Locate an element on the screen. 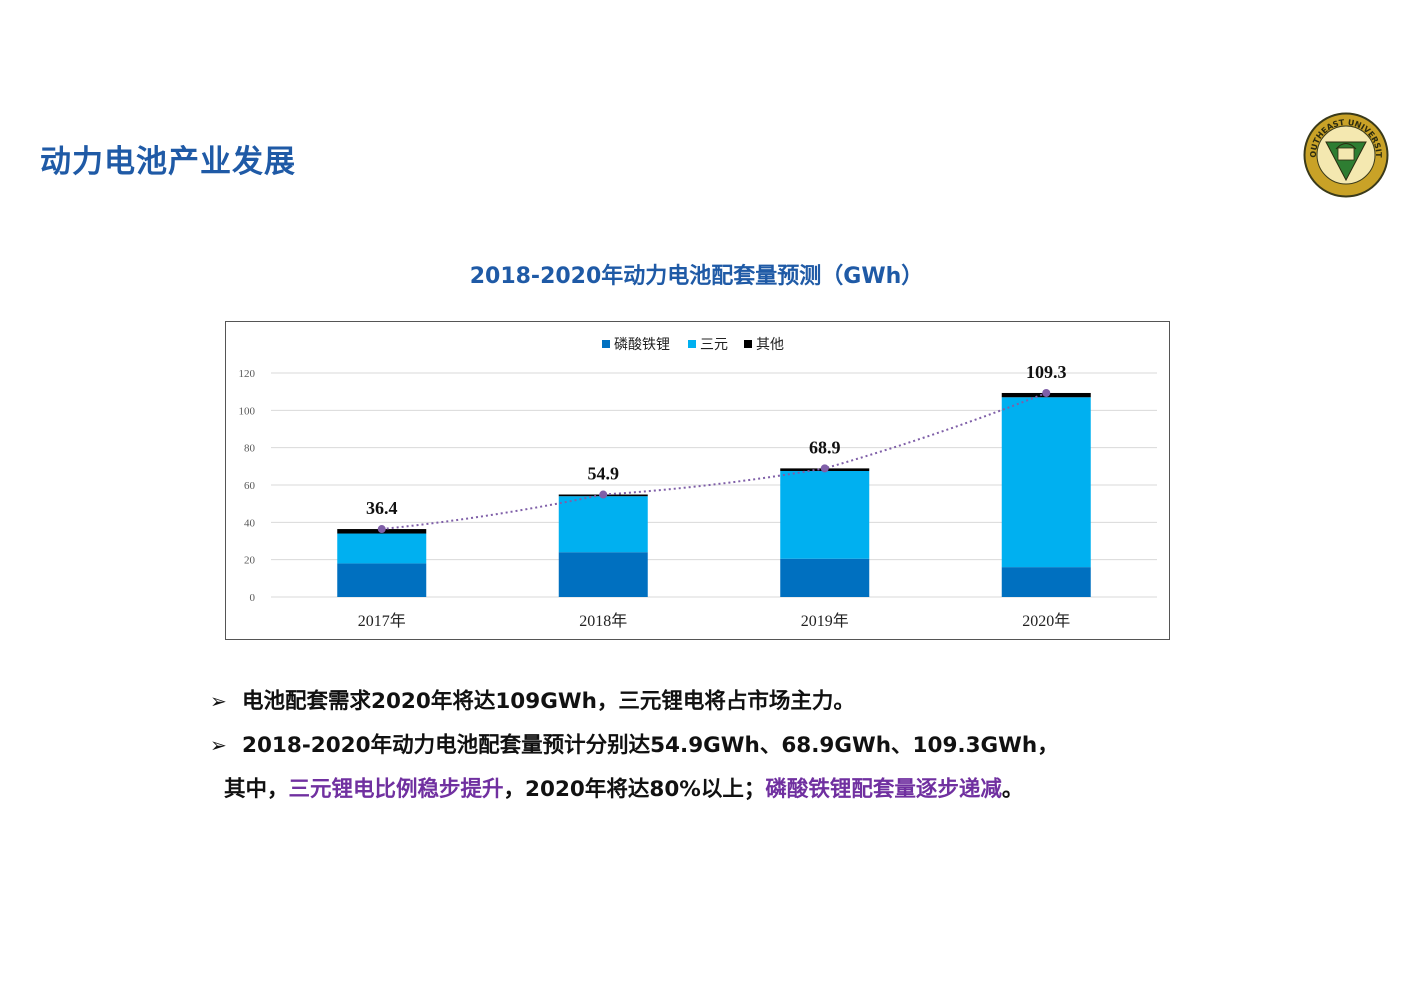 The image size is (1403, 992). data-label-total: 68.9 is located at coordinates (825, 447).